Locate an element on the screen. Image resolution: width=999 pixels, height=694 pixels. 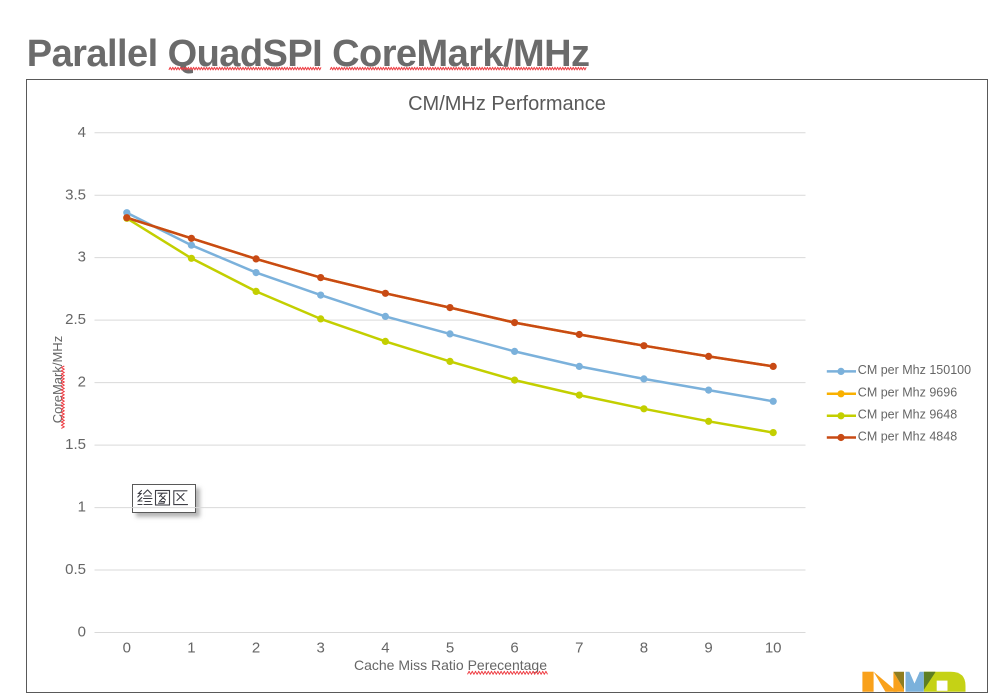
svg-text: 10 is located at coordinates (773, 647).